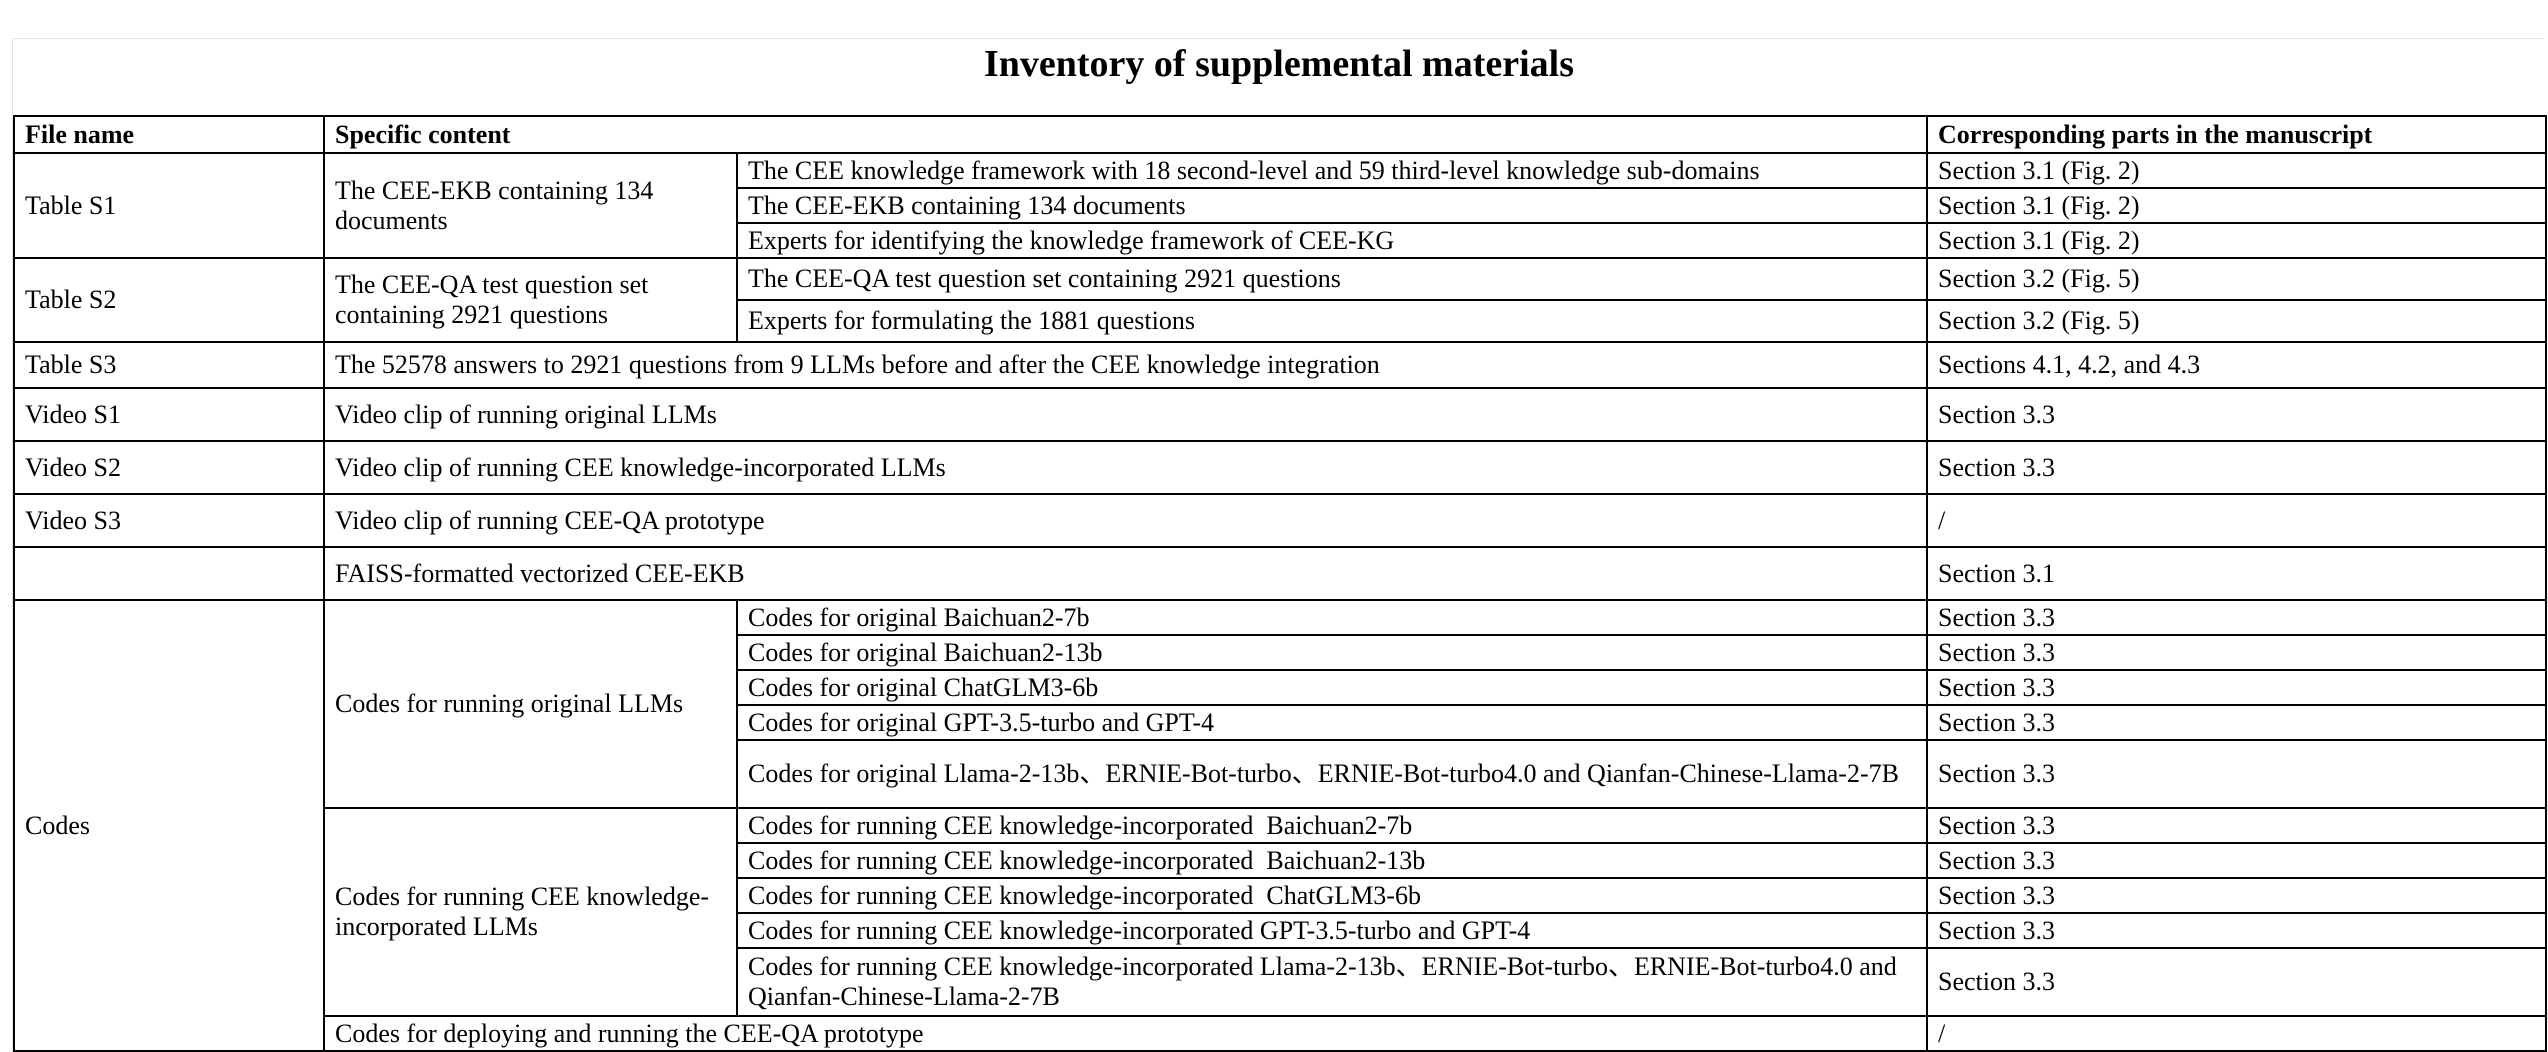  What do you see at coordinates (169, 414) in the screenshot?
I see `file-name-cell: Video S1` at bounding box center [169, 414].